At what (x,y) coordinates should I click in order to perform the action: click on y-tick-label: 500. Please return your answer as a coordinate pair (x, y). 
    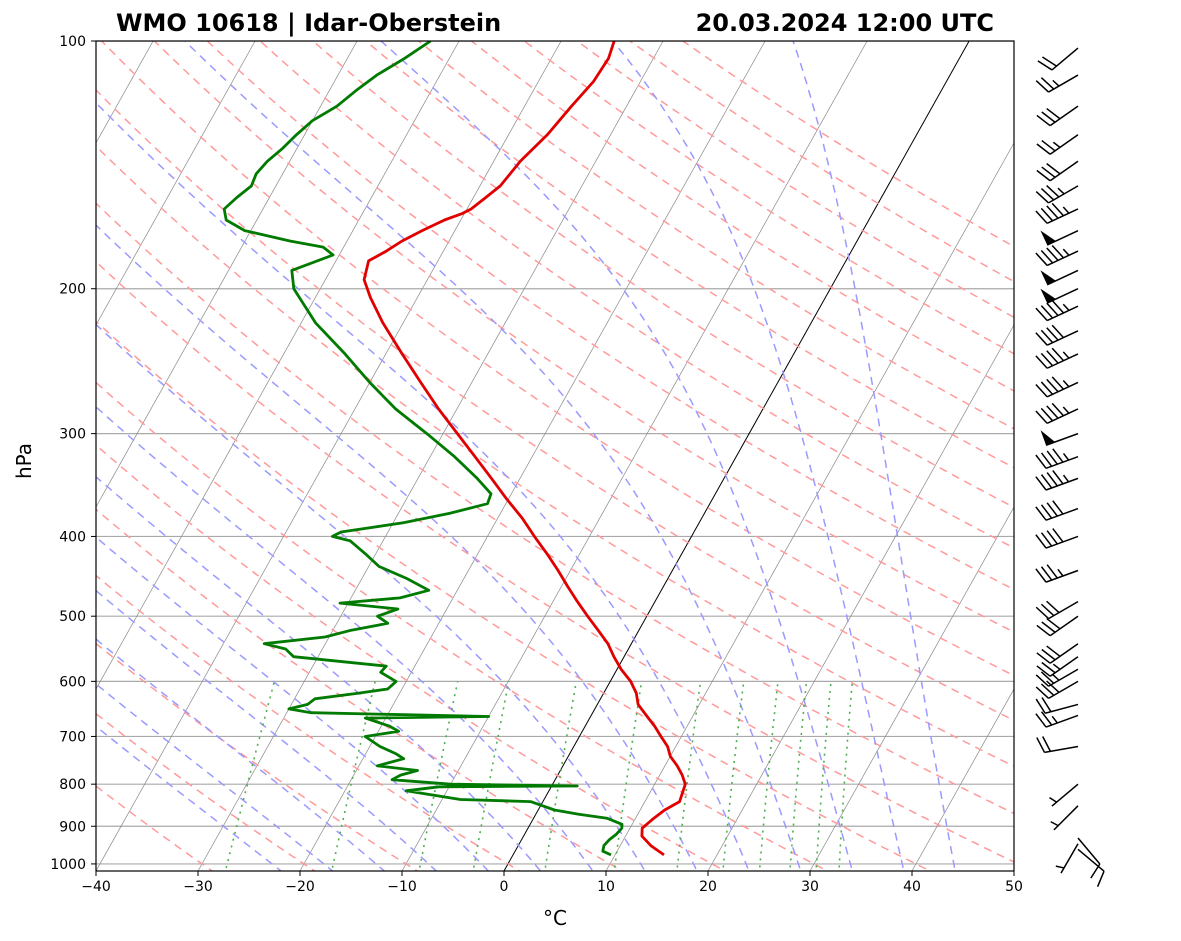
    Looking at the image, I should click on (72, 617).